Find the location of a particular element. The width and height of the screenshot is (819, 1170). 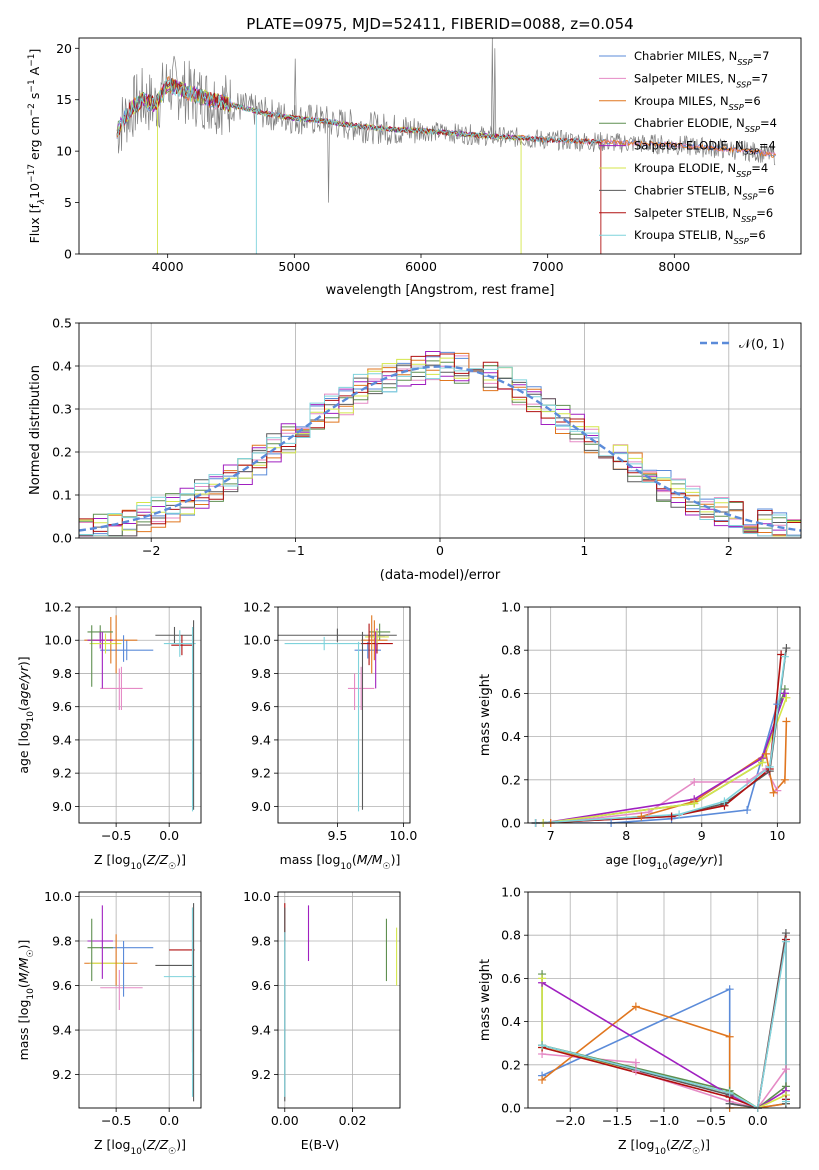

x-tick-label: −2 is located at coordinates (151, 550).